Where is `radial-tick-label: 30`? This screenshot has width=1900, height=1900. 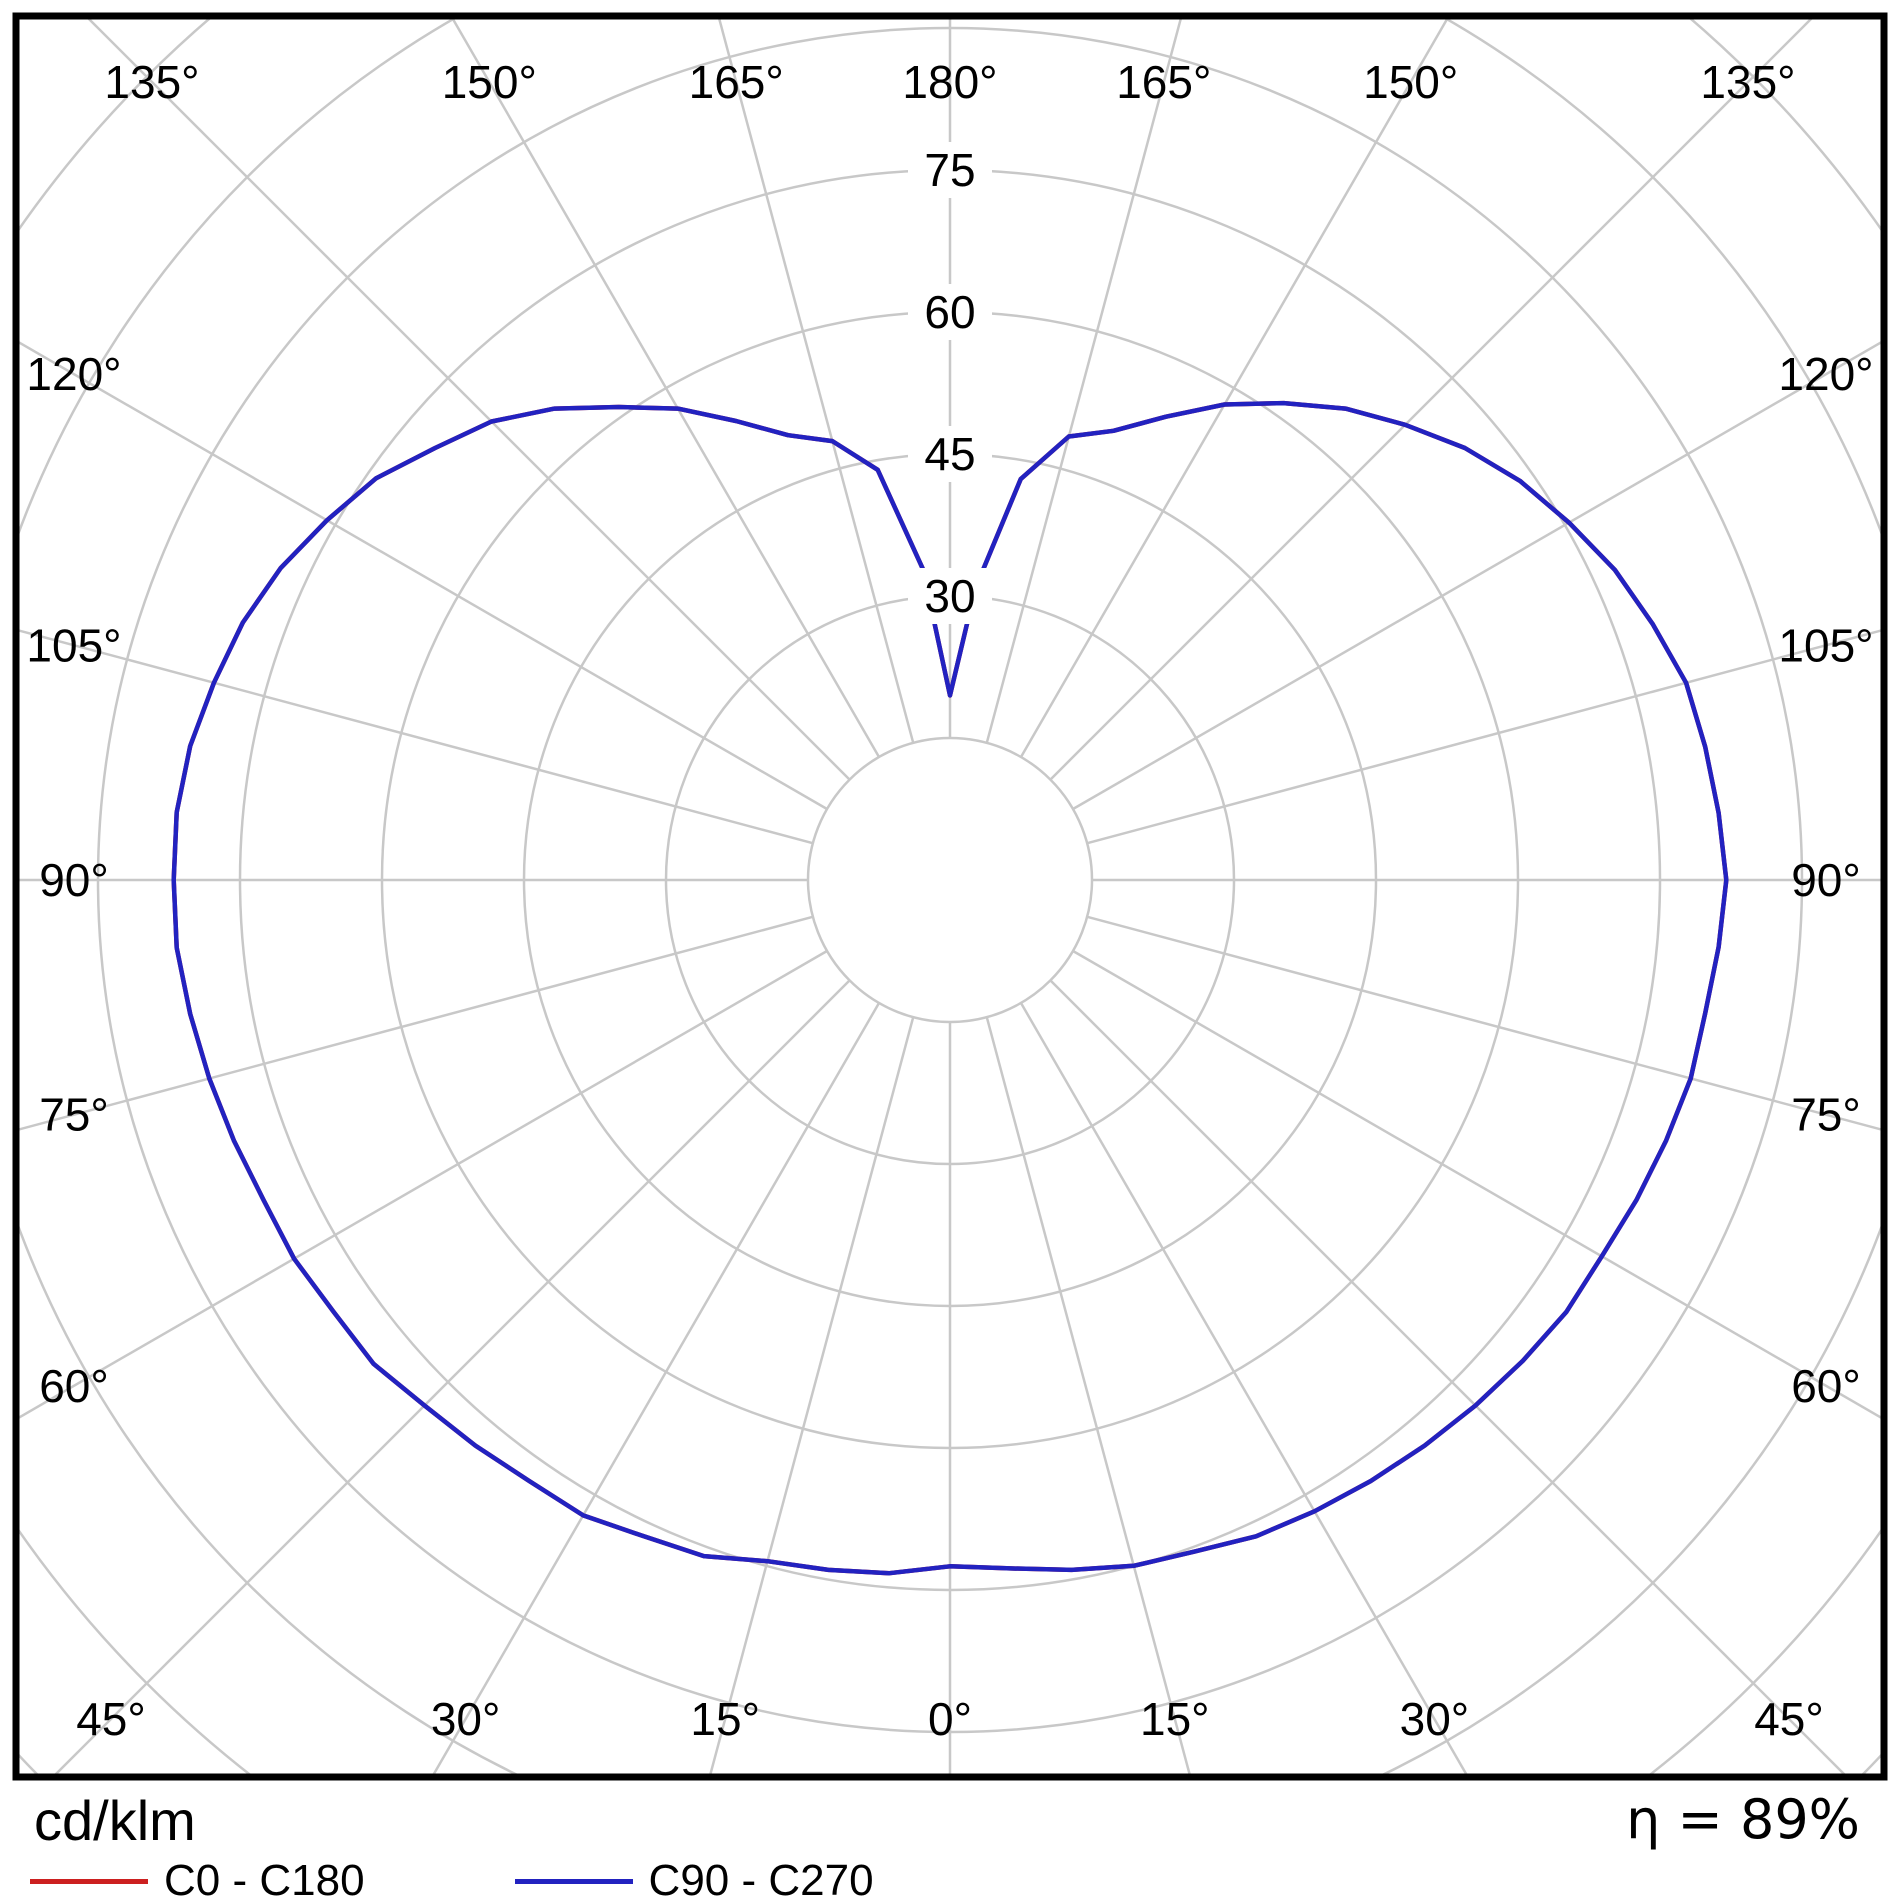
radial-tick-label: 30 is located at coordinates (949, 596).